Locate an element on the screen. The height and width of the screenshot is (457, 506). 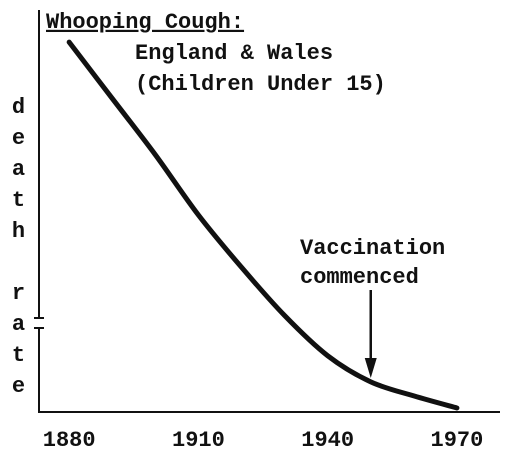
x-tick-label: 1970 is located at coordinates (457, 440).